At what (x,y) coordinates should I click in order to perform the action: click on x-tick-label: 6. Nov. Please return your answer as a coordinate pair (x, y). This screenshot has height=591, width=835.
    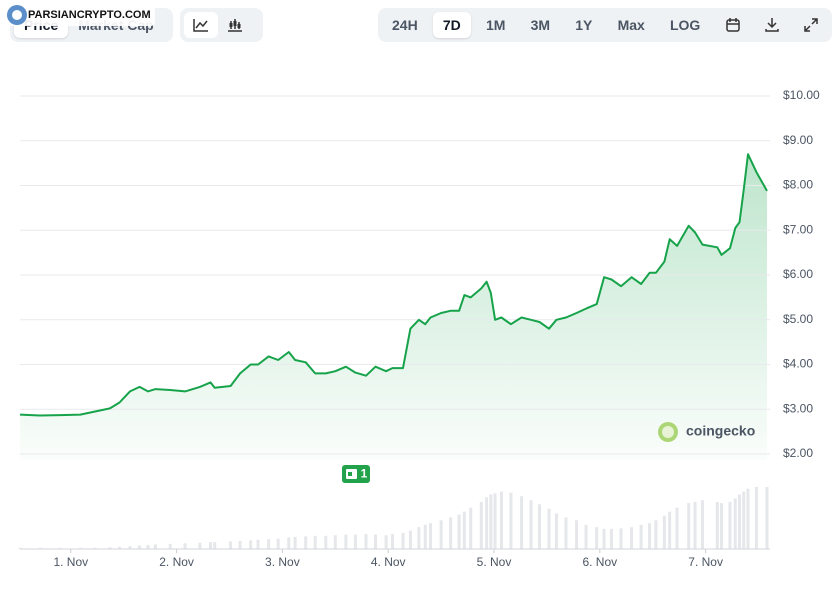
    Looking at the image, I should click on (599, 562).